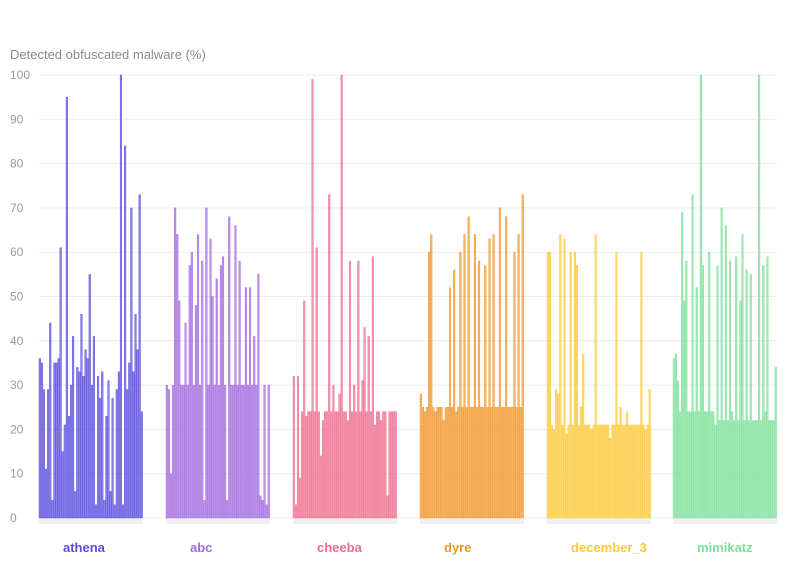  I want to click on y-tick-label: 80, so click(17, 164).